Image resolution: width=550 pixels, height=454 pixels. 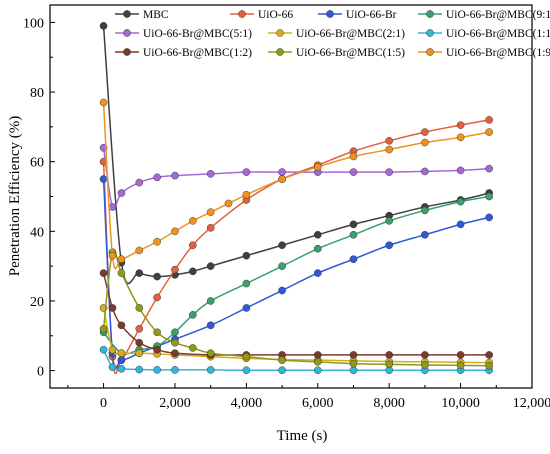 I want to click on legend-label: UiO-66-Br, so click(x=371, y=15).